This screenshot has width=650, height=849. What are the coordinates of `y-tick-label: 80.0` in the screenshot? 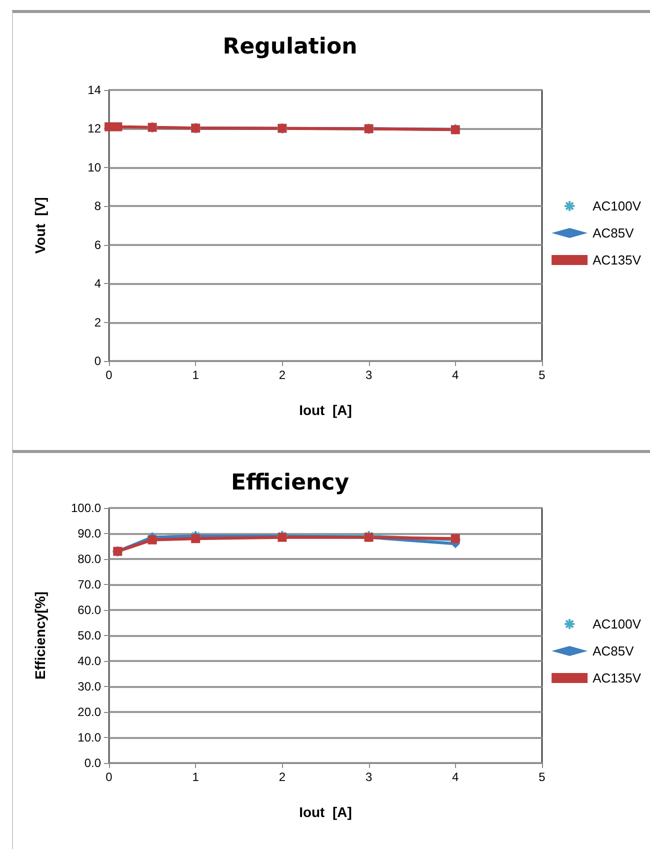 It's located at (90, 559).